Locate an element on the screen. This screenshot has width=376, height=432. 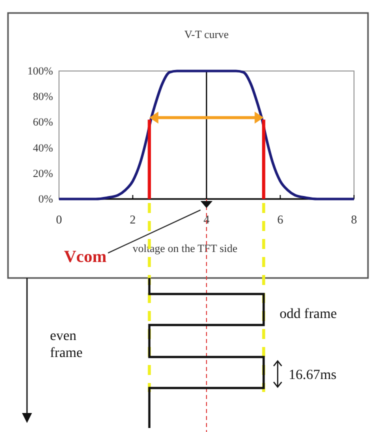
text: 16.67ms is located at coordinates (312, 375).